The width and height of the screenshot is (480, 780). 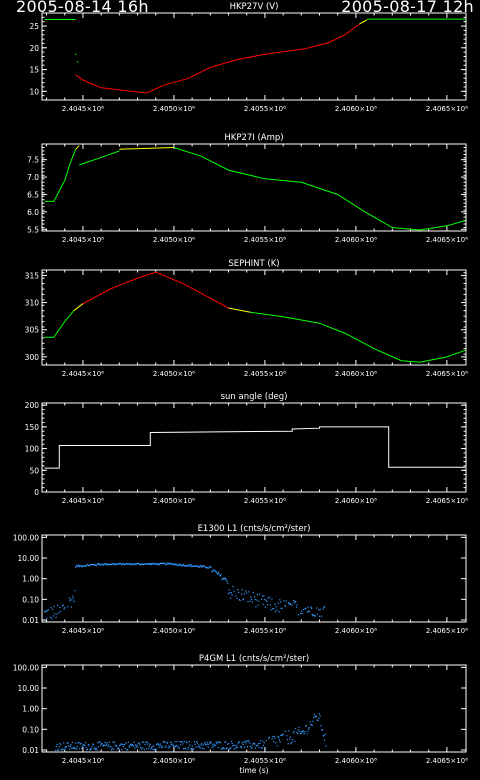 I want to click on x-tick-label: 2.4050×10⁶, so click(x=174, y=631).